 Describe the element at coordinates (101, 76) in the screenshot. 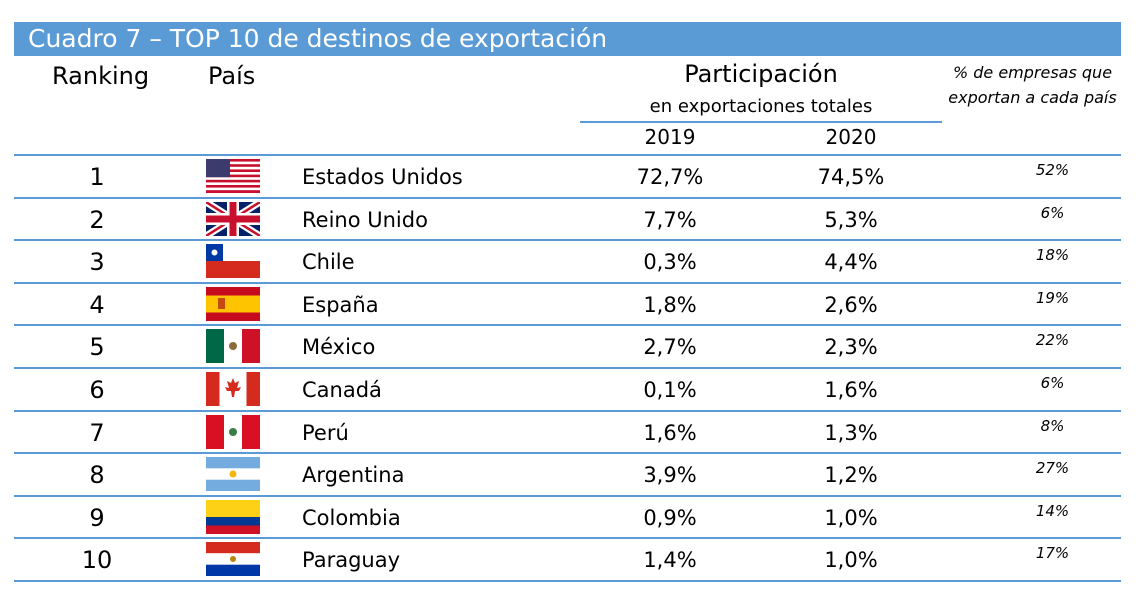

I see `header-ranking: Ranking` at that location.